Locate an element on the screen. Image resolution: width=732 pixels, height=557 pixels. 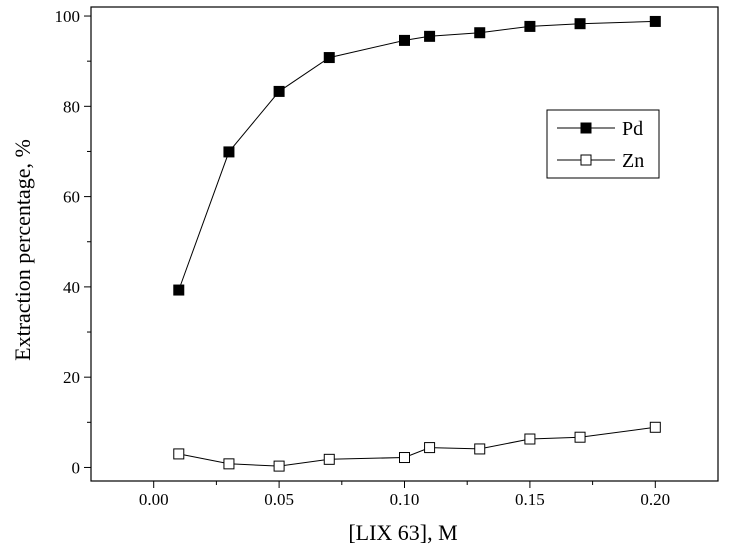
legend-box is located at coordinates (603, 144).